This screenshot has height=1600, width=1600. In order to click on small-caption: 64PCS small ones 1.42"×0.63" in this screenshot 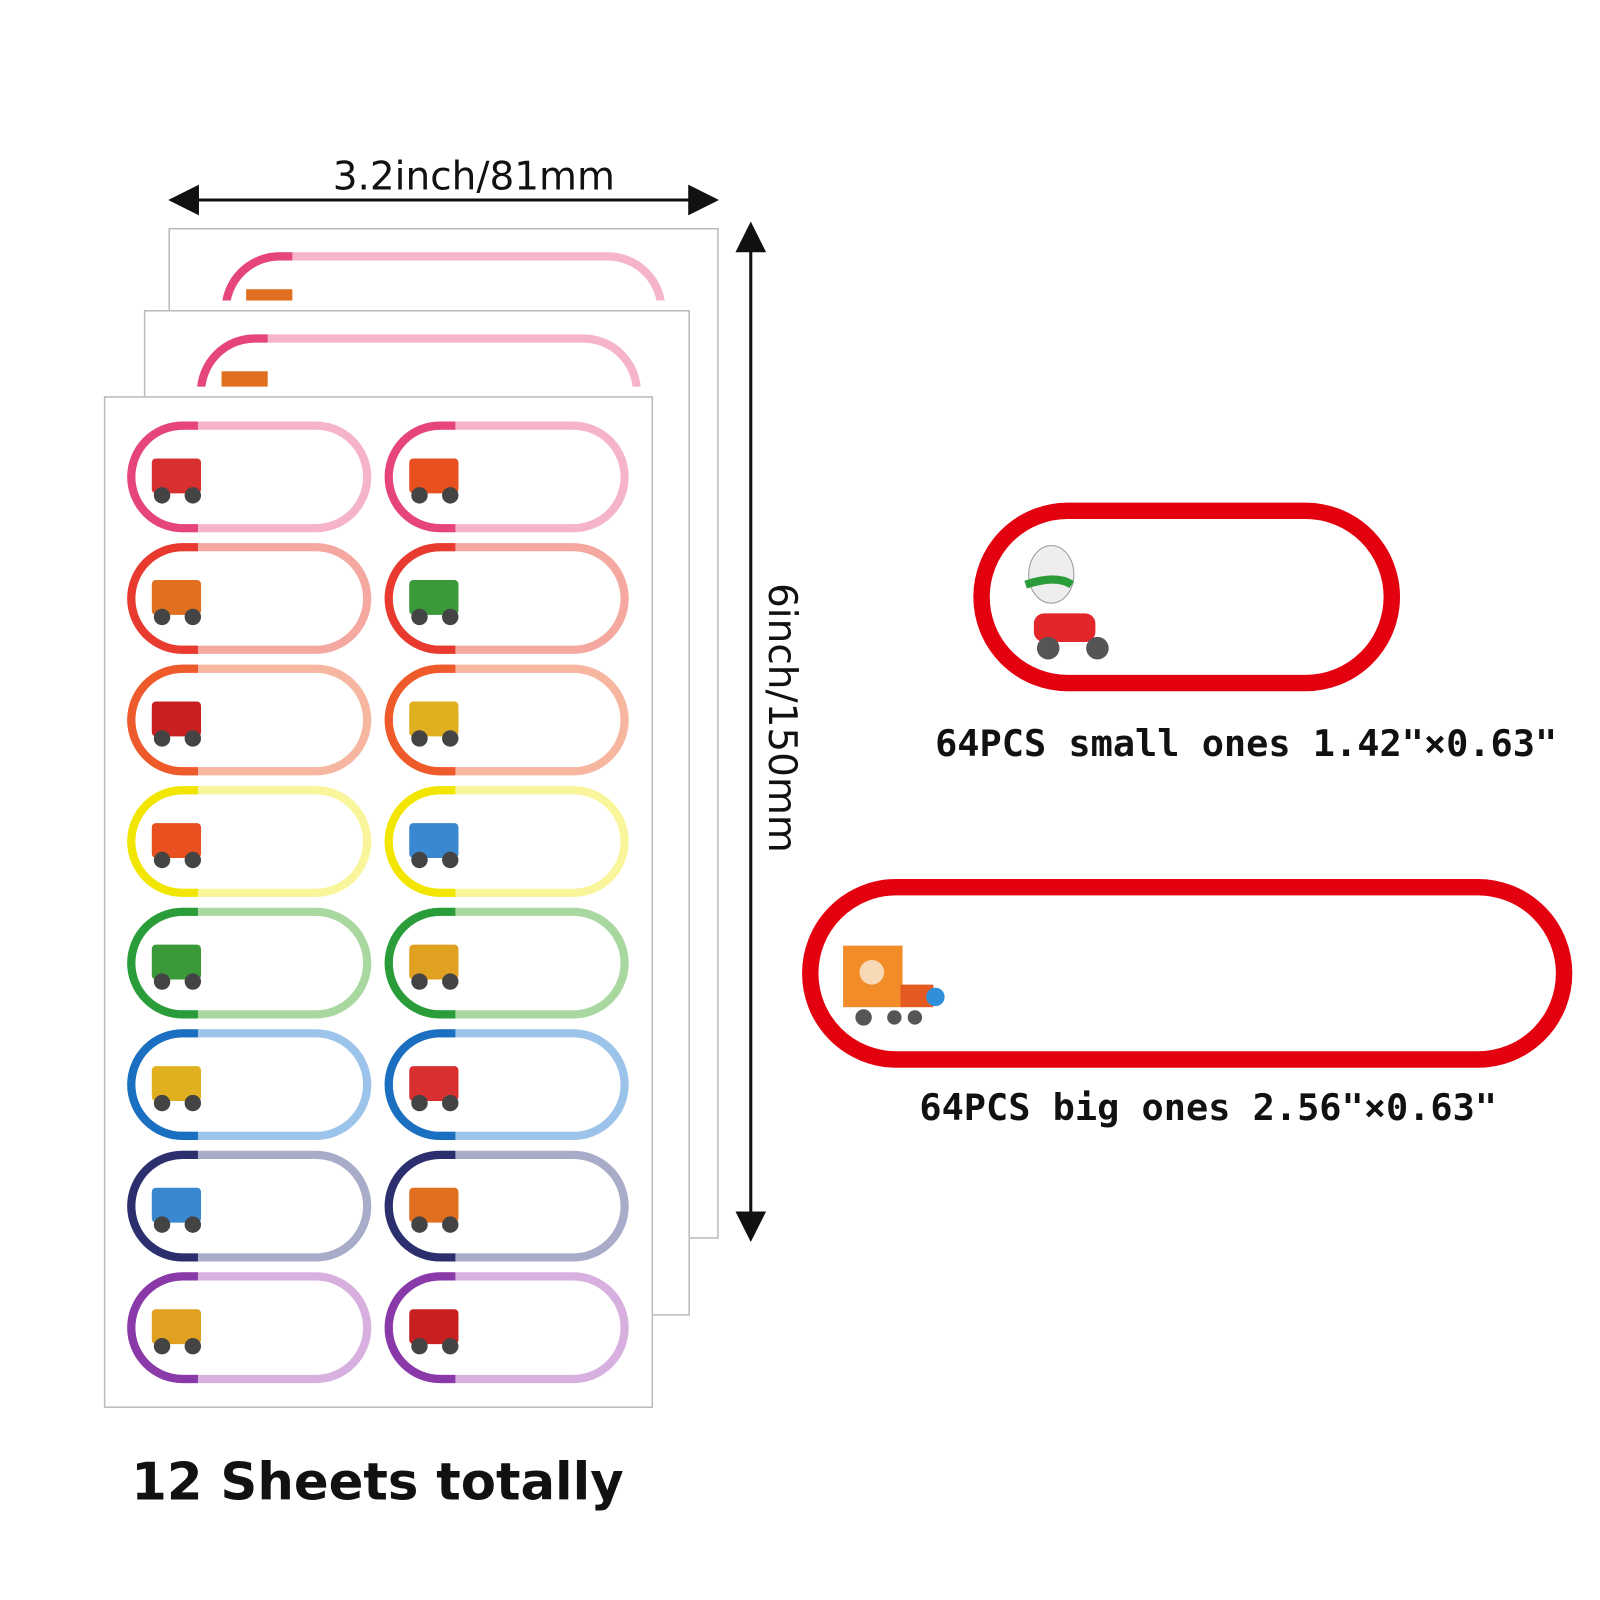, I will do `click(1246, 743)`.